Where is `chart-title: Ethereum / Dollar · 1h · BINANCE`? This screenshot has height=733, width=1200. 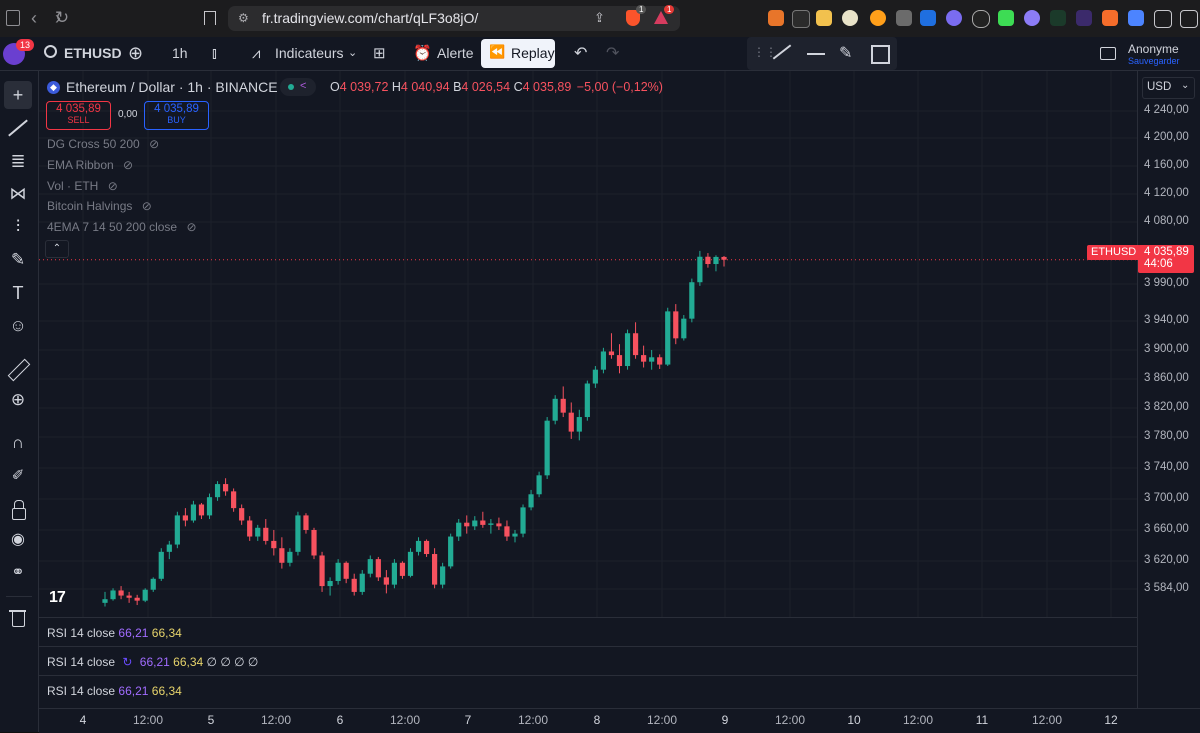 chart-title: Ethereum / Dollar · 1h · BINANCE is located at coordinates (172, 87).